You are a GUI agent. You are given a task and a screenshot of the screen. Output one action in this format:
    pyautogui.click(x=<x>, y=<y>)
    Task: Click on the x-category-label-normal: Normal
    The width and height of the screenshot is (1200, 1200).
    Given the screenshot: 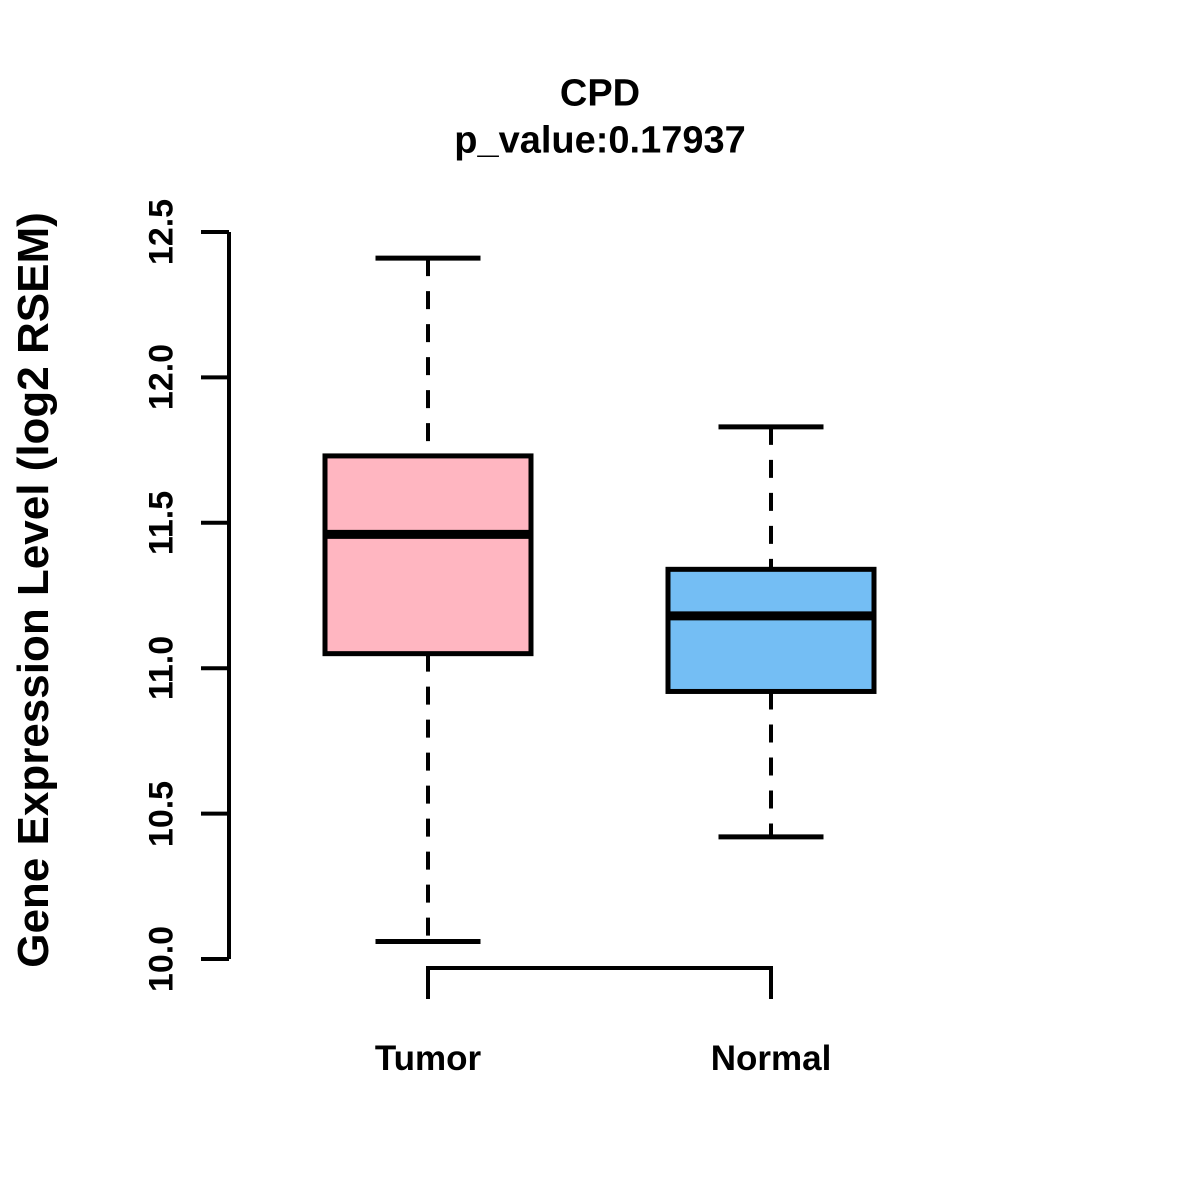 What is the action you would take?
    pyautogui.click(x=771, y=1058)
    